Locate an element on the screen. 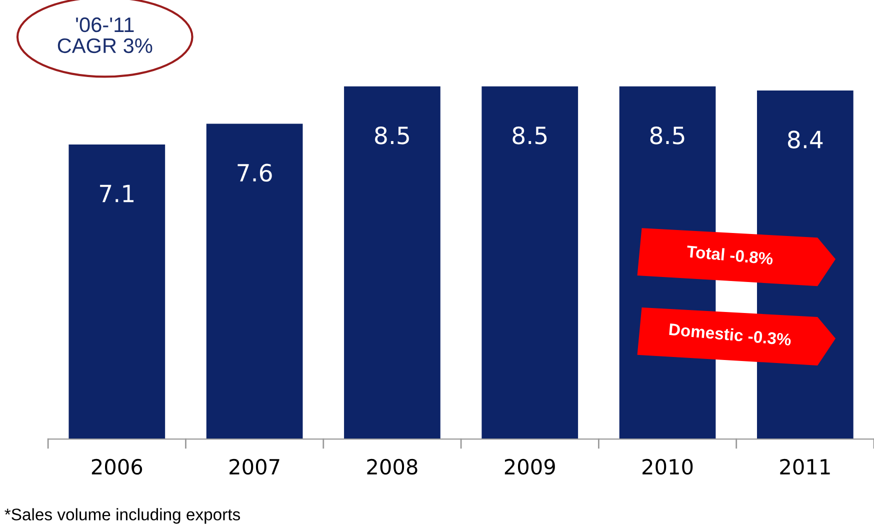 The height and width of the screenshot is (529, 874). x-tick-label: 2008 is located at coordinates (392, 466).